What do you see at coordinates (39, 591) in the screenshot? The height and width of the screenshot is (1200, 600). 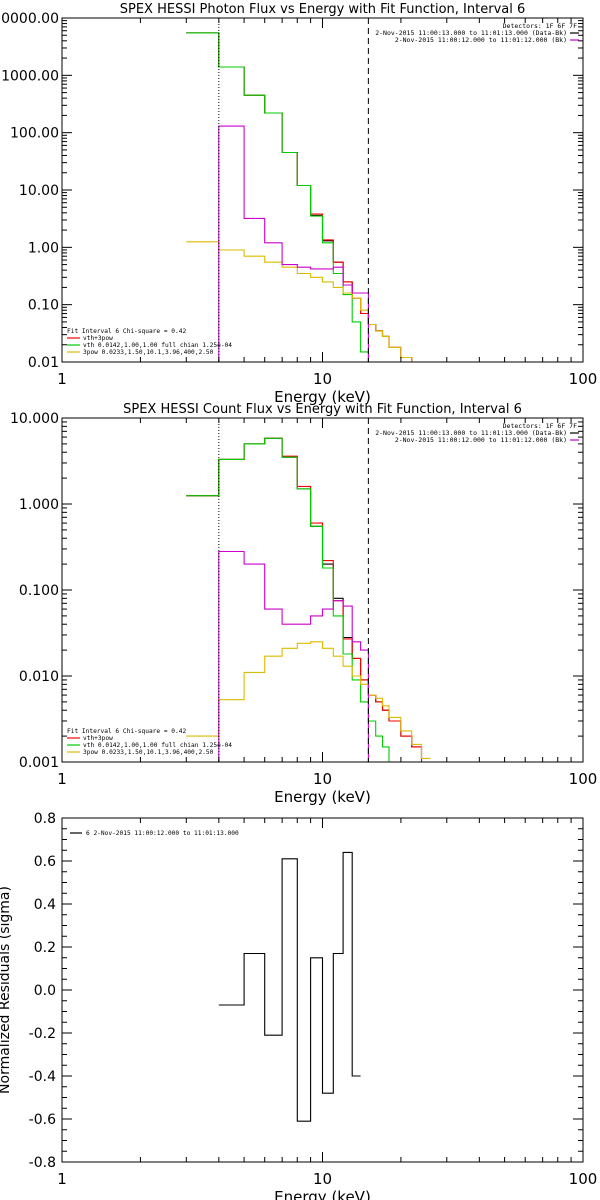 I see `y-tick-label: 0.100` at bounding box center [39, 591].